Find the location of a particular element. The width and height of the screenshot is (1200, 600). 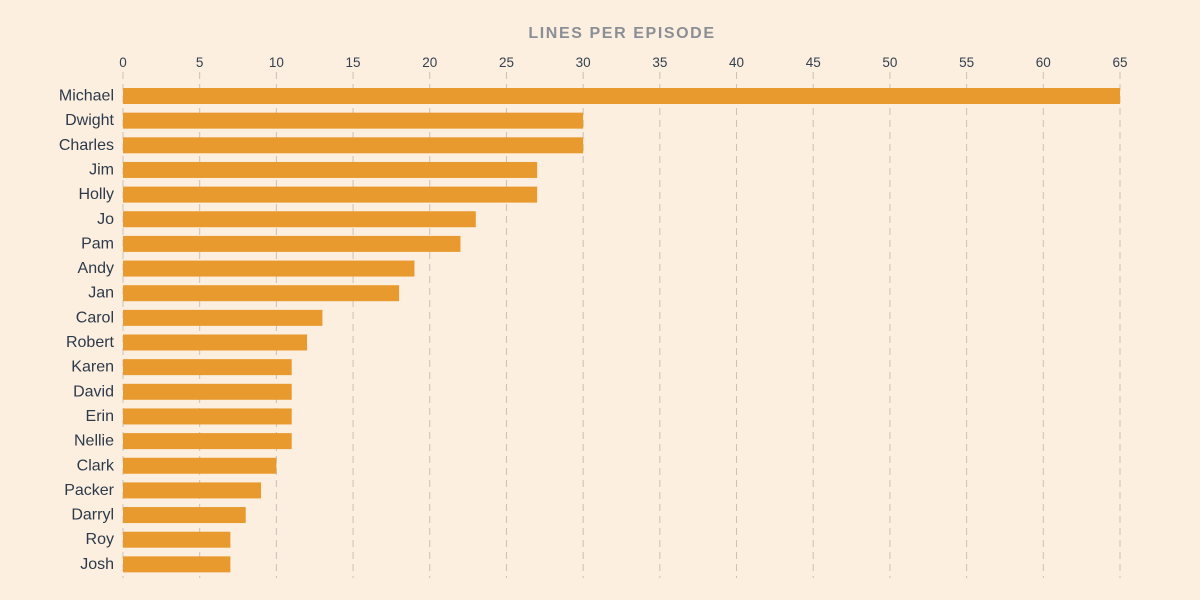

category-label: Charles is located at coordinates (86, 145).